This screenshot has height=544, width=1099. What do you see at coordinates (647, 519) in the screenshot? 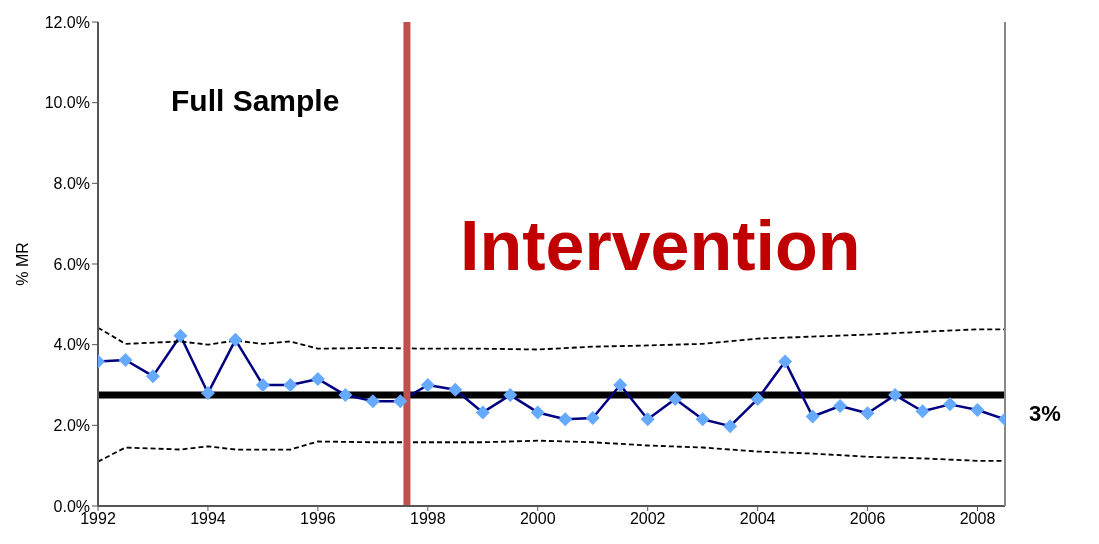
I see `x-tick-label: 2002` at bounding box center [647, 519].